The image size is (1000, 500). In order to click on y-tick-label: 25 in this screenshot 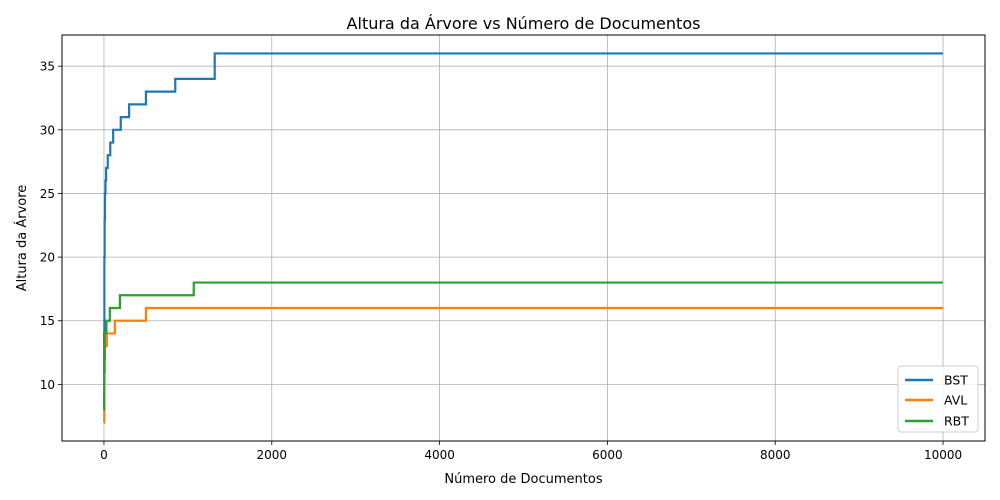, I will do `click(47, 194)`.